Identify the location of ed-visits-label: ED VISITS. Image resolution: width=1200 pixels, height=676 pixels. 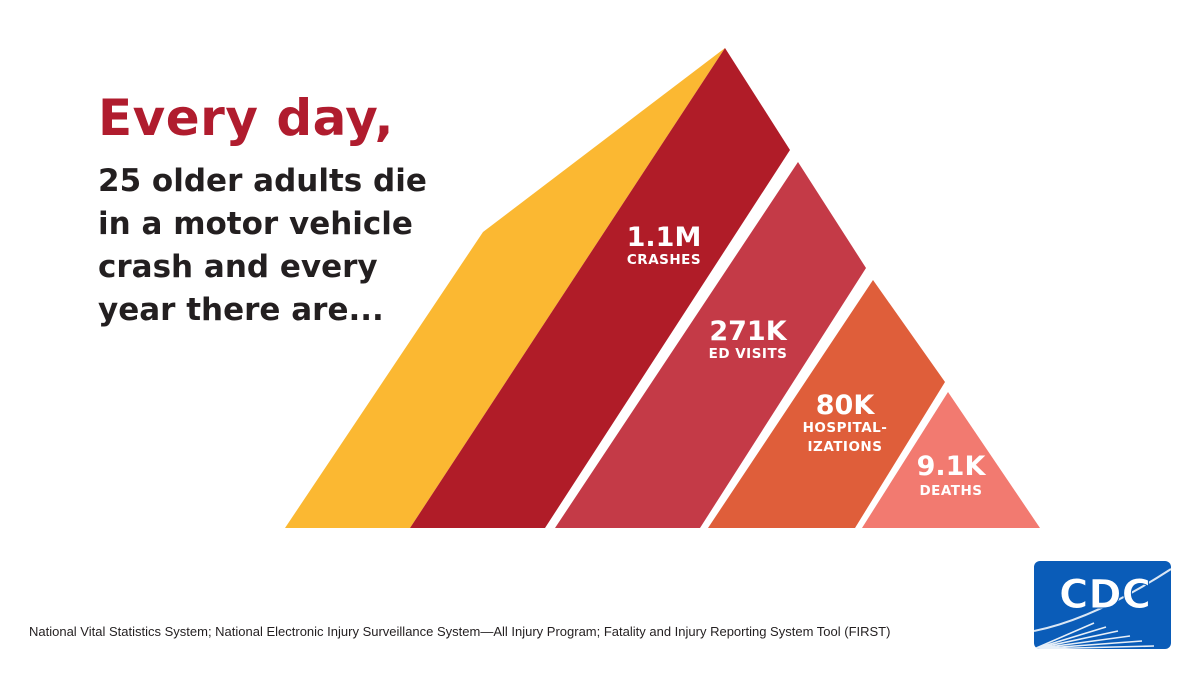
(748, 354).